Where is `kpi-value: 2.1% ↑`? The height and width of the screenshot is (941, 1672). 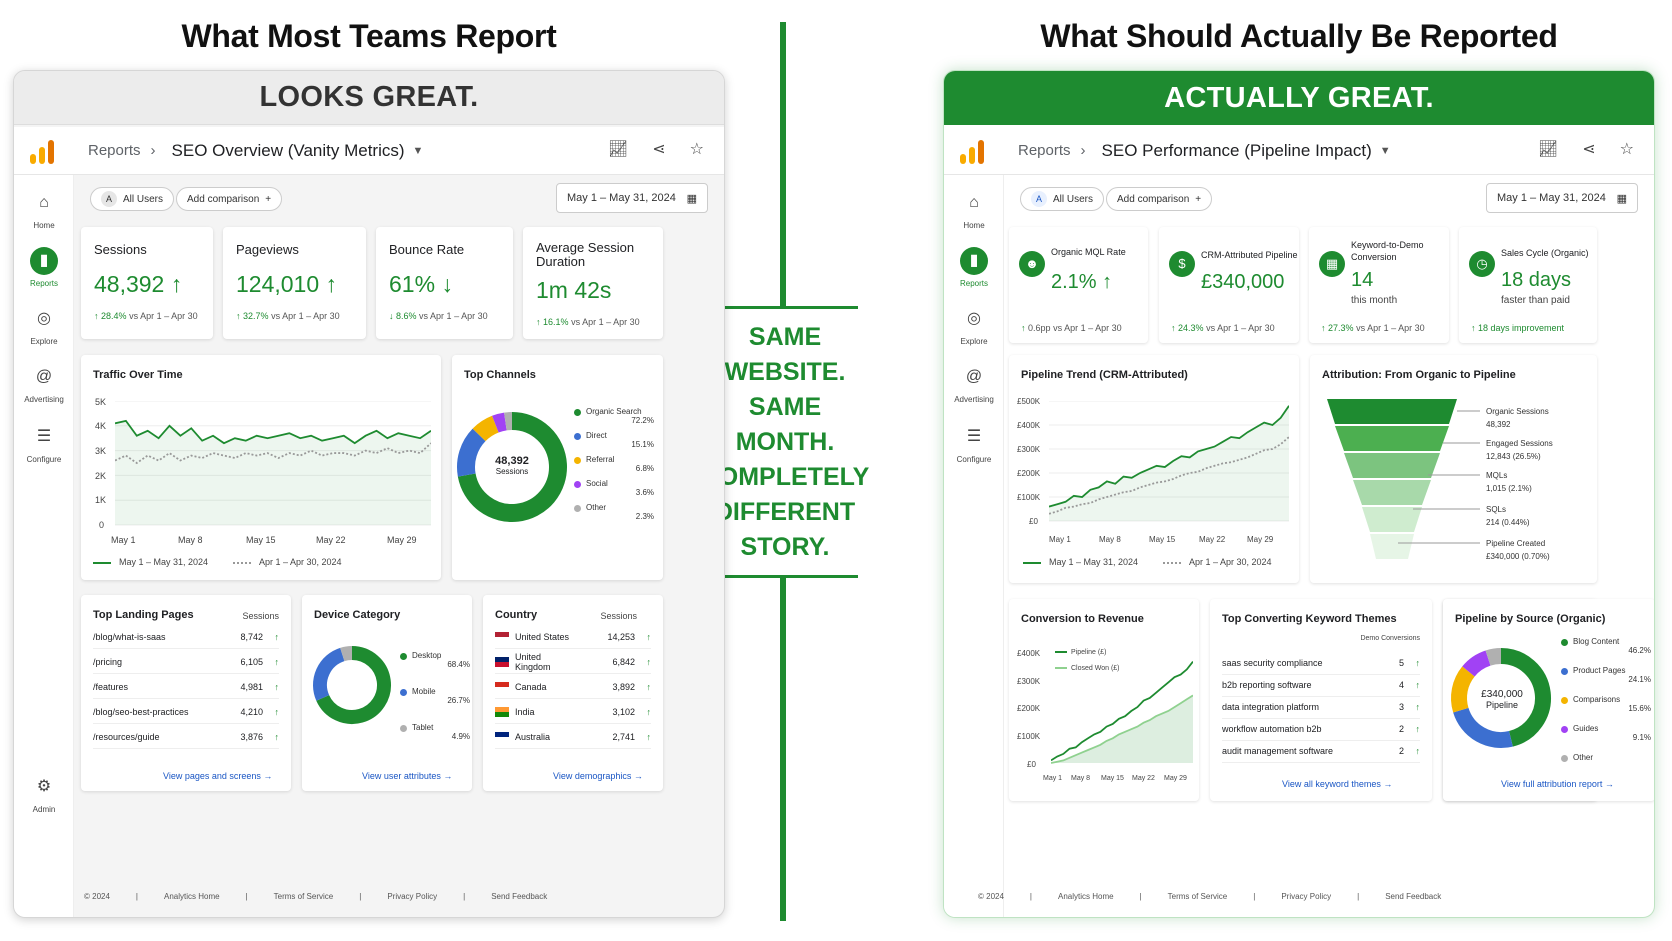
kpi-value: 2.1% ↑ is located at coordinates (1082, 282).